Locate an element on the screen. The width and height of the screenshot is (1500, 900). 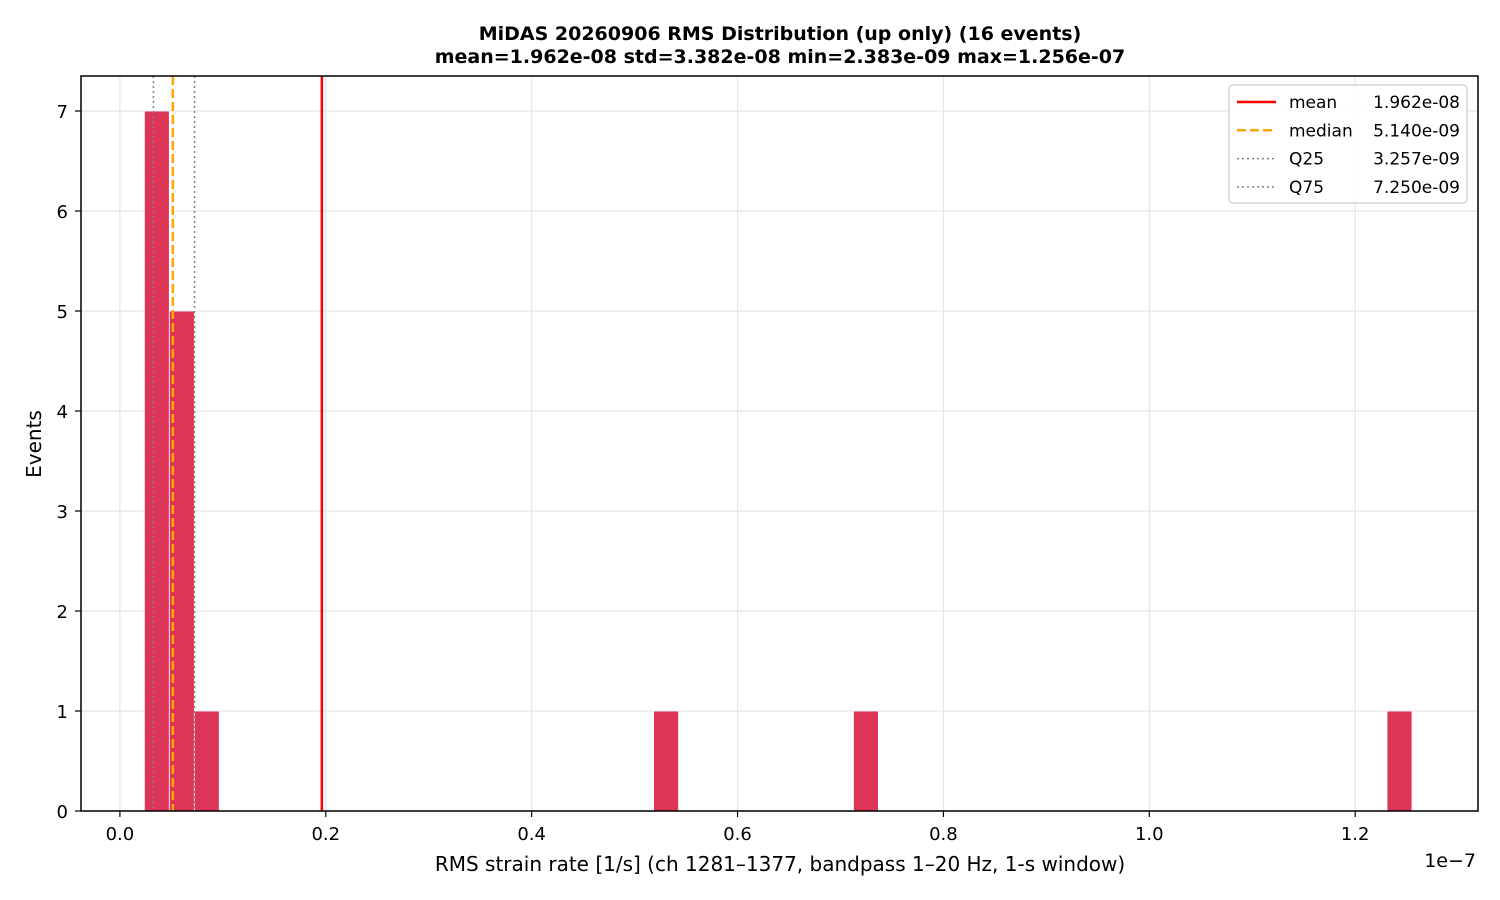
y-tick-label: 7 is located at coordinates (62, 112).